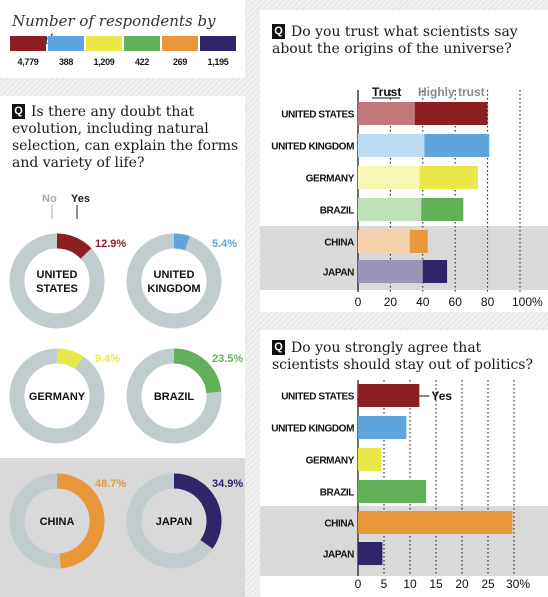 This screenshot has height=597, width=548. I want to click on x-tick-label: 10, so click(410, 584).